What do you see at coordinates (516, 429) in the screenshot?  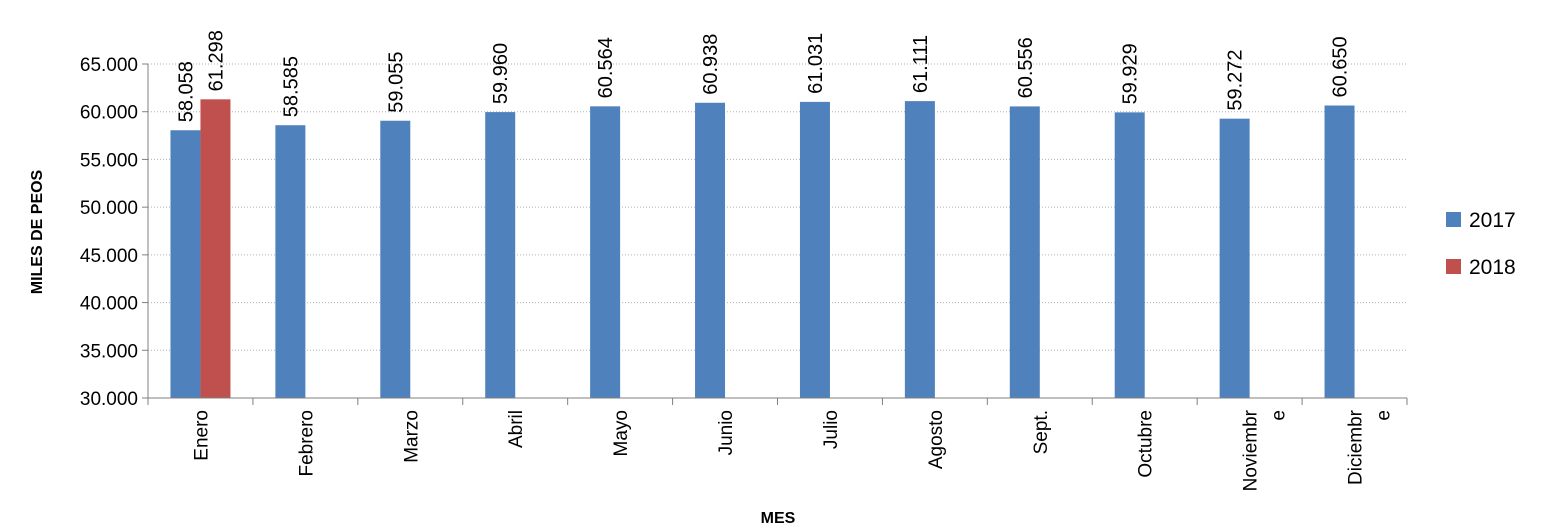 I see `x-tick-label-abril: Abril` at bounding box center [516, 429].